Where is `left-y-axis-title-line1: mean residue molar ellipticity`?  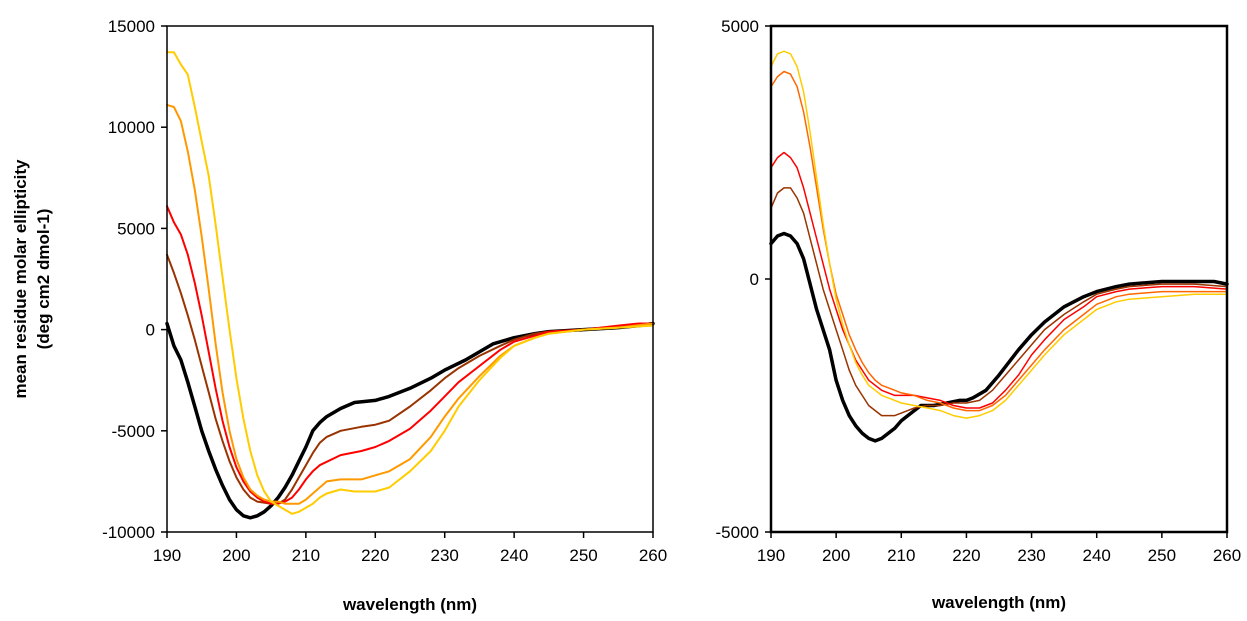 left-y-axis-title-line1: mean residue molar ellipticity is located at coordinates (20, 279).